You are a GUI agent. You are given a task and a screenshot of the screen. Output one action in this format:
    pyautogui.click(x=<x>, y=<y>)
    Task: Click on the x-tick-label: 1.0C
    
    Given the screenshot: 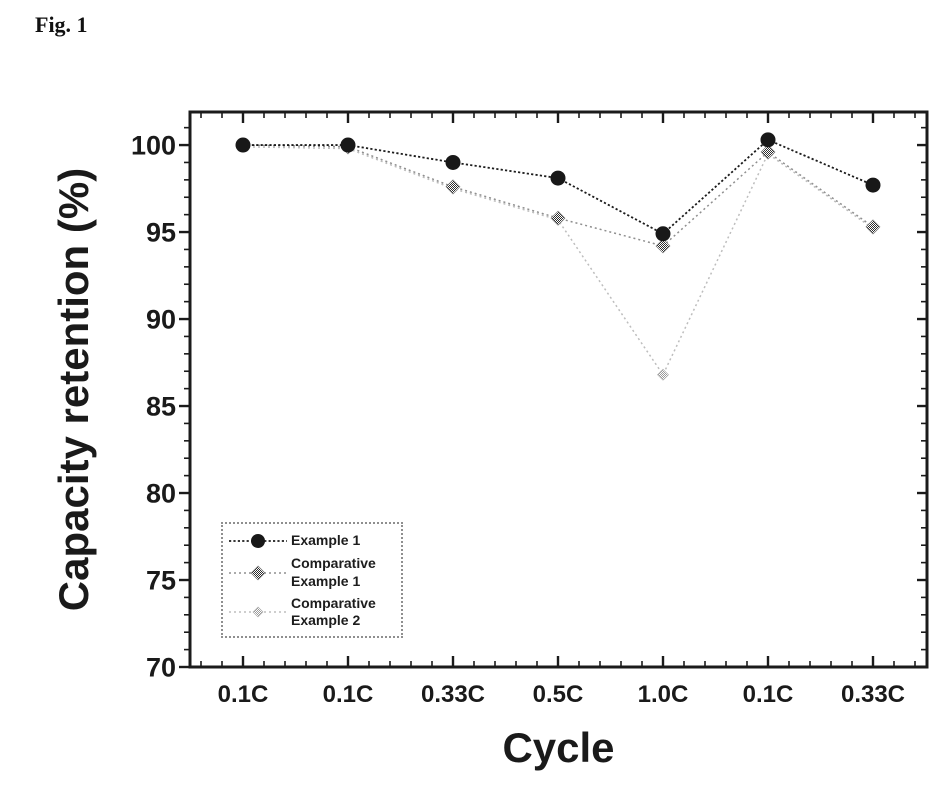 What is the action you would take?
    pyautogui.click(x=663, y=694)
    